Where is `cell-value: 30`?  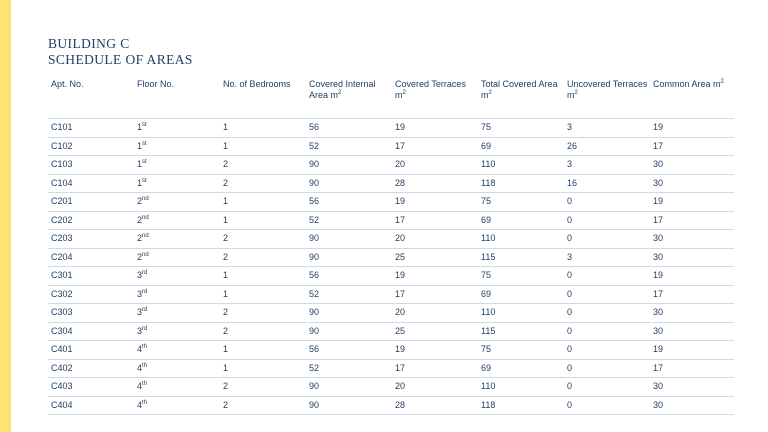
cell-value: 30 is located at coordinates (658, 386).